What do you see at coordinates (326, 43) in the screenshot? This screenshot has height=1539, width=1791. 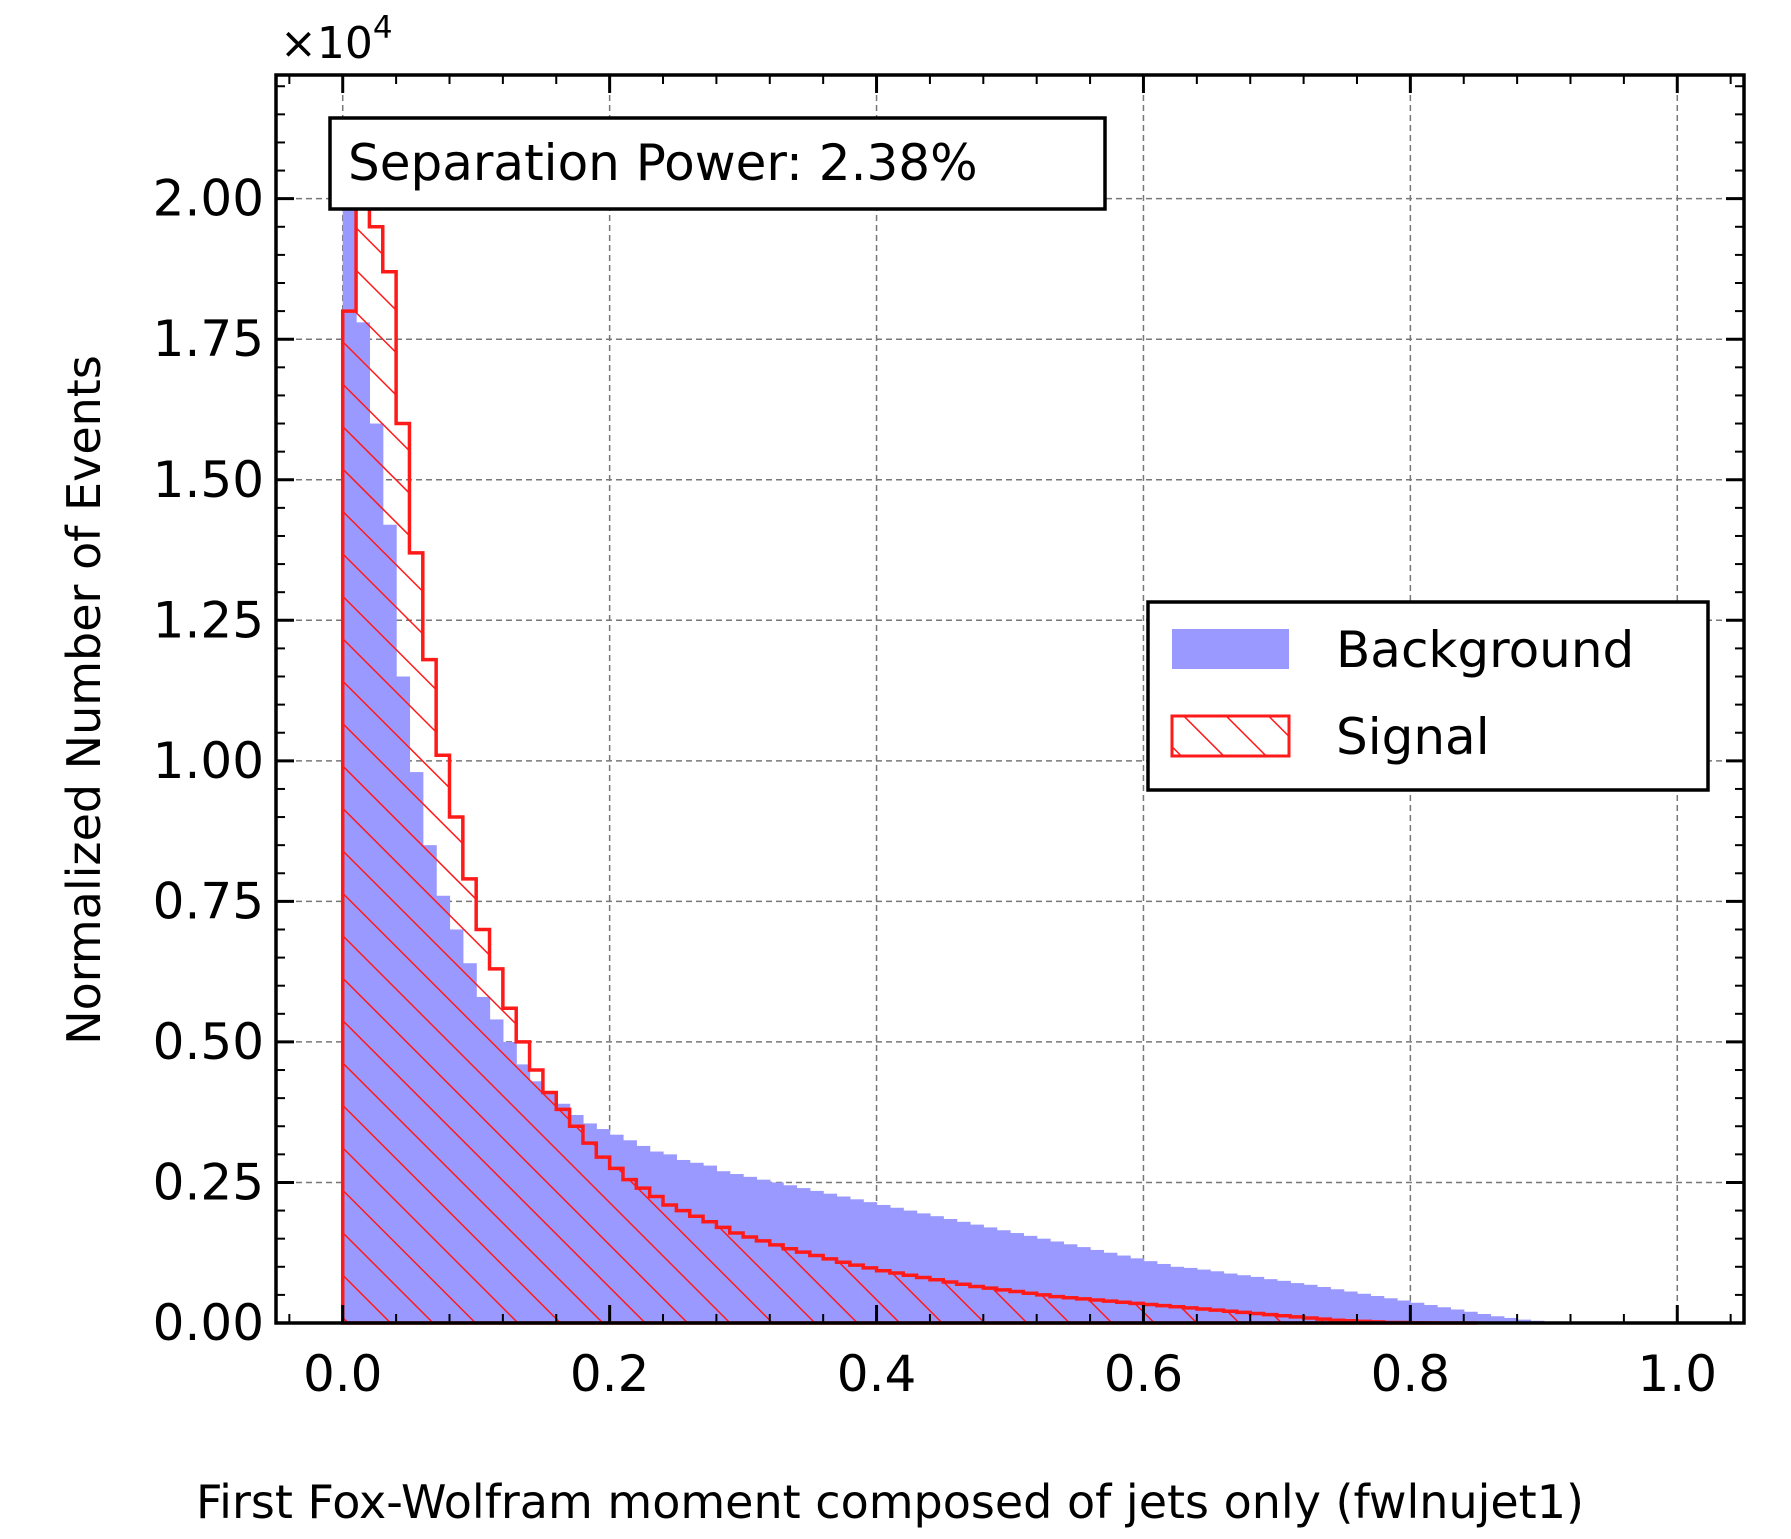 I see `y-multiplier-base: ×10` at bounding box center [326, 43].